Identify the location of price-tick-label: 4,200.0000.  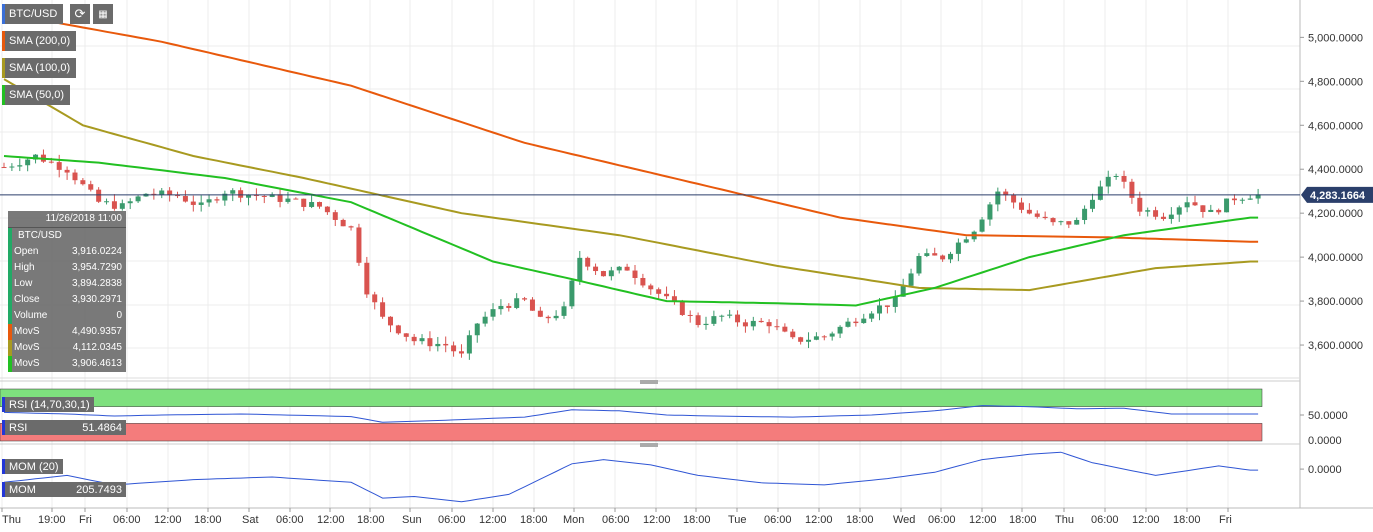
(1335, 214).